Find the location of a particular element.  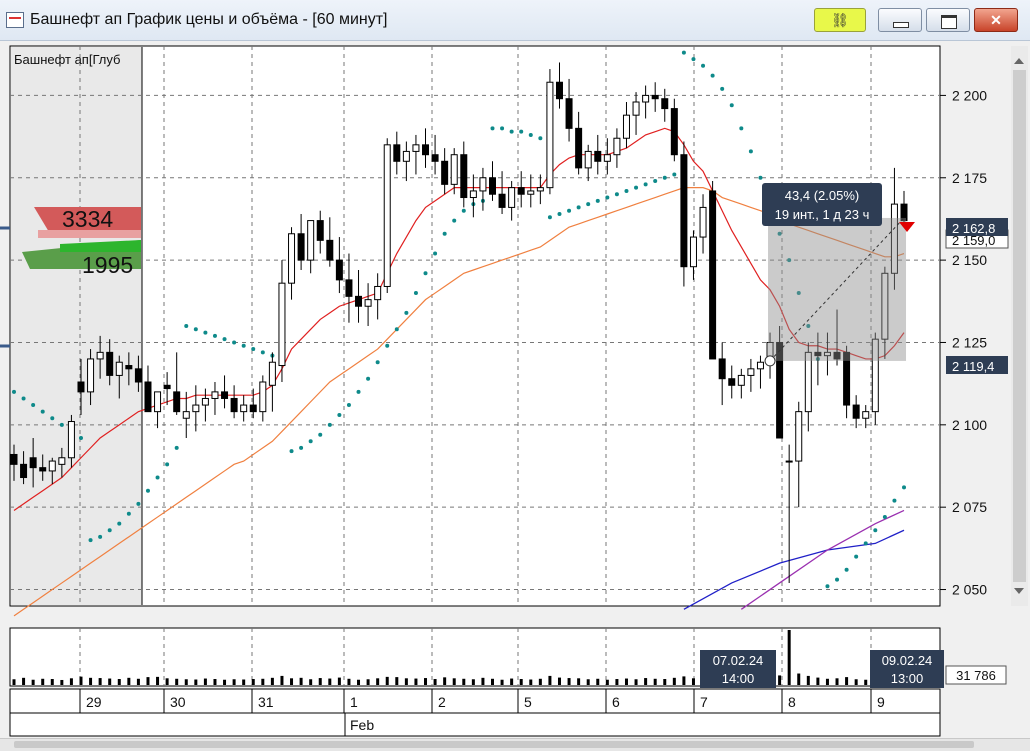

link-icon: ⛓ is located at coordinates (840, 20).